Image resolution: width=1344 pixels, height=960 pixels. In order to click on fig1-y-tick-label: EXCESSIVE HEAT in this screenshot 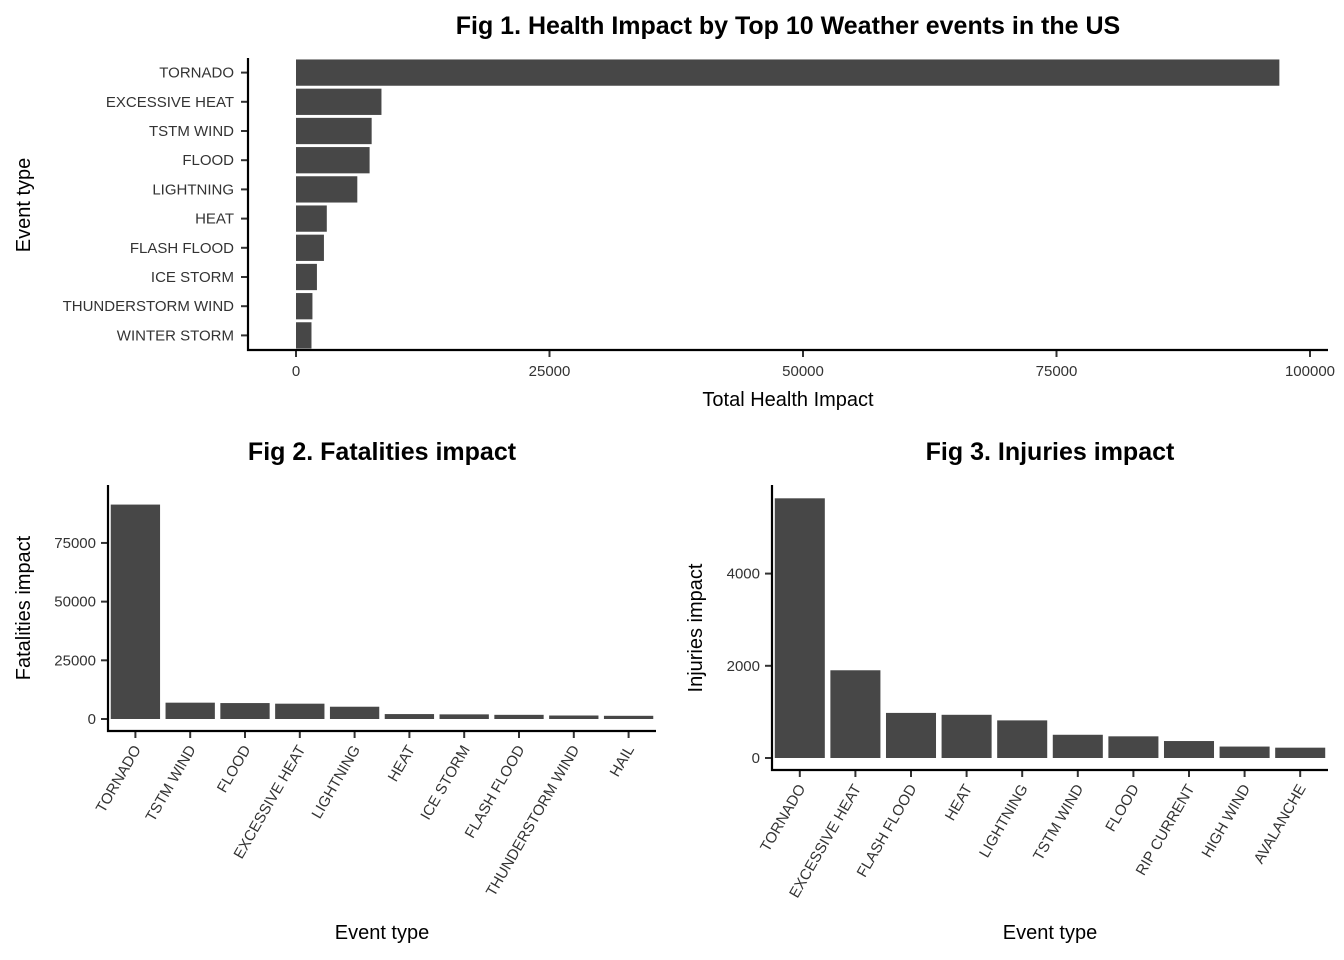, I will do `click(170, 102)`.